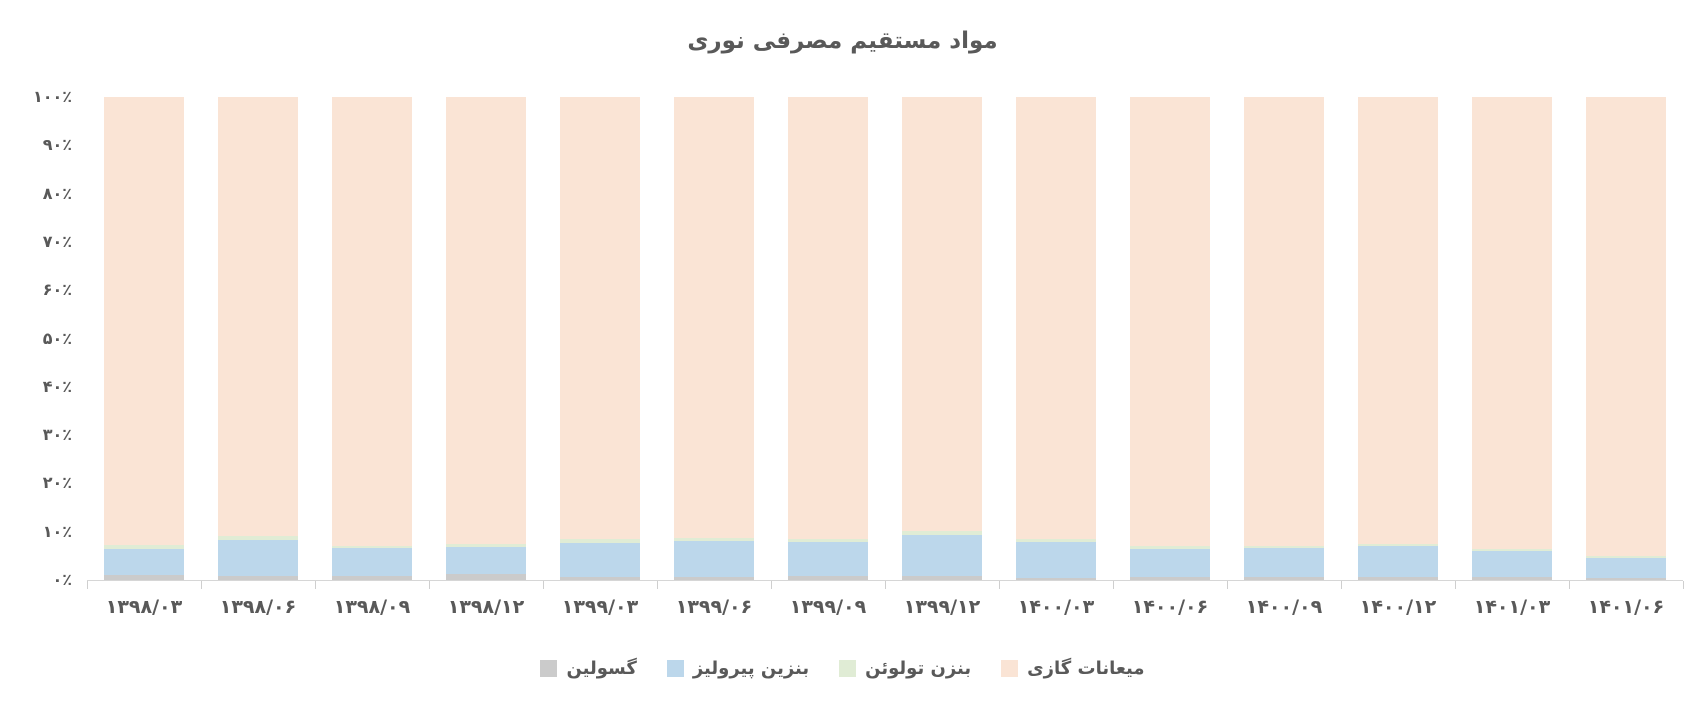  I want to click on x-axis-label: ۱۴۰۰/۱۲, so click(1398, 607).